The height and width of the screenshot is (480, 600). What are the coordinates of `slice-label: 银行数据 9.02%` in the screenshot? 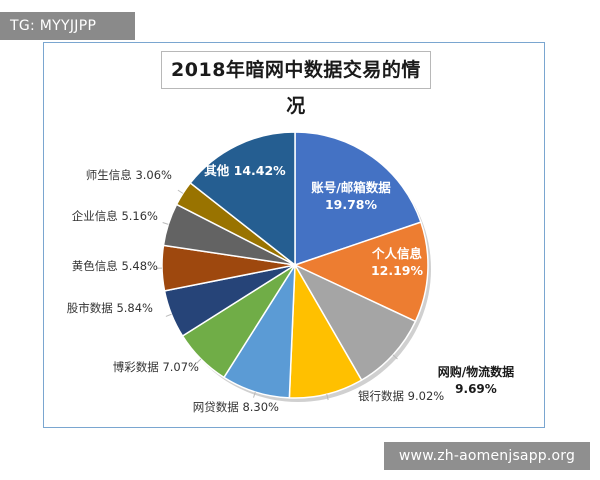 It's located at (401, 396).